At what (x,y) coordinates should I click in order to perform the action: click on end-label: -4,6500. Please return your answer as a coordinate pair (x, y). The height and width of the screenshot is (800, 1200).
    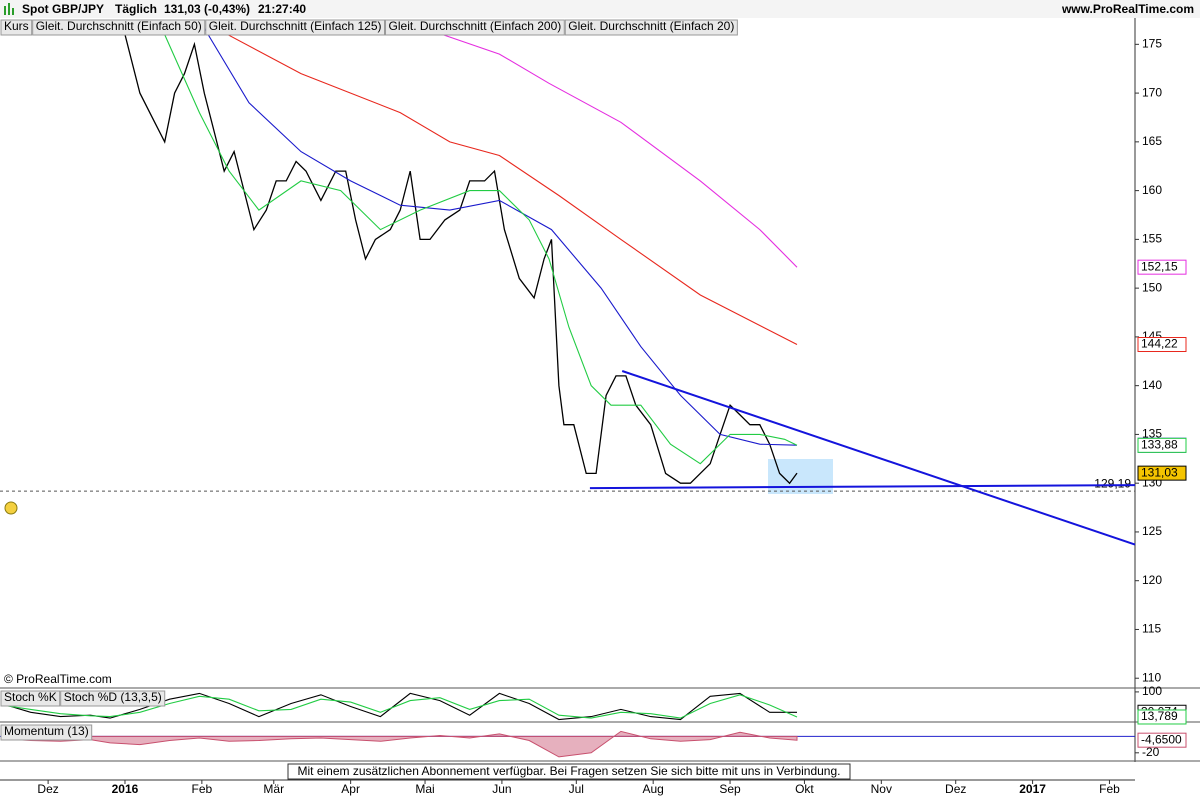
    Looking at the image, I should click on (1161, 739).